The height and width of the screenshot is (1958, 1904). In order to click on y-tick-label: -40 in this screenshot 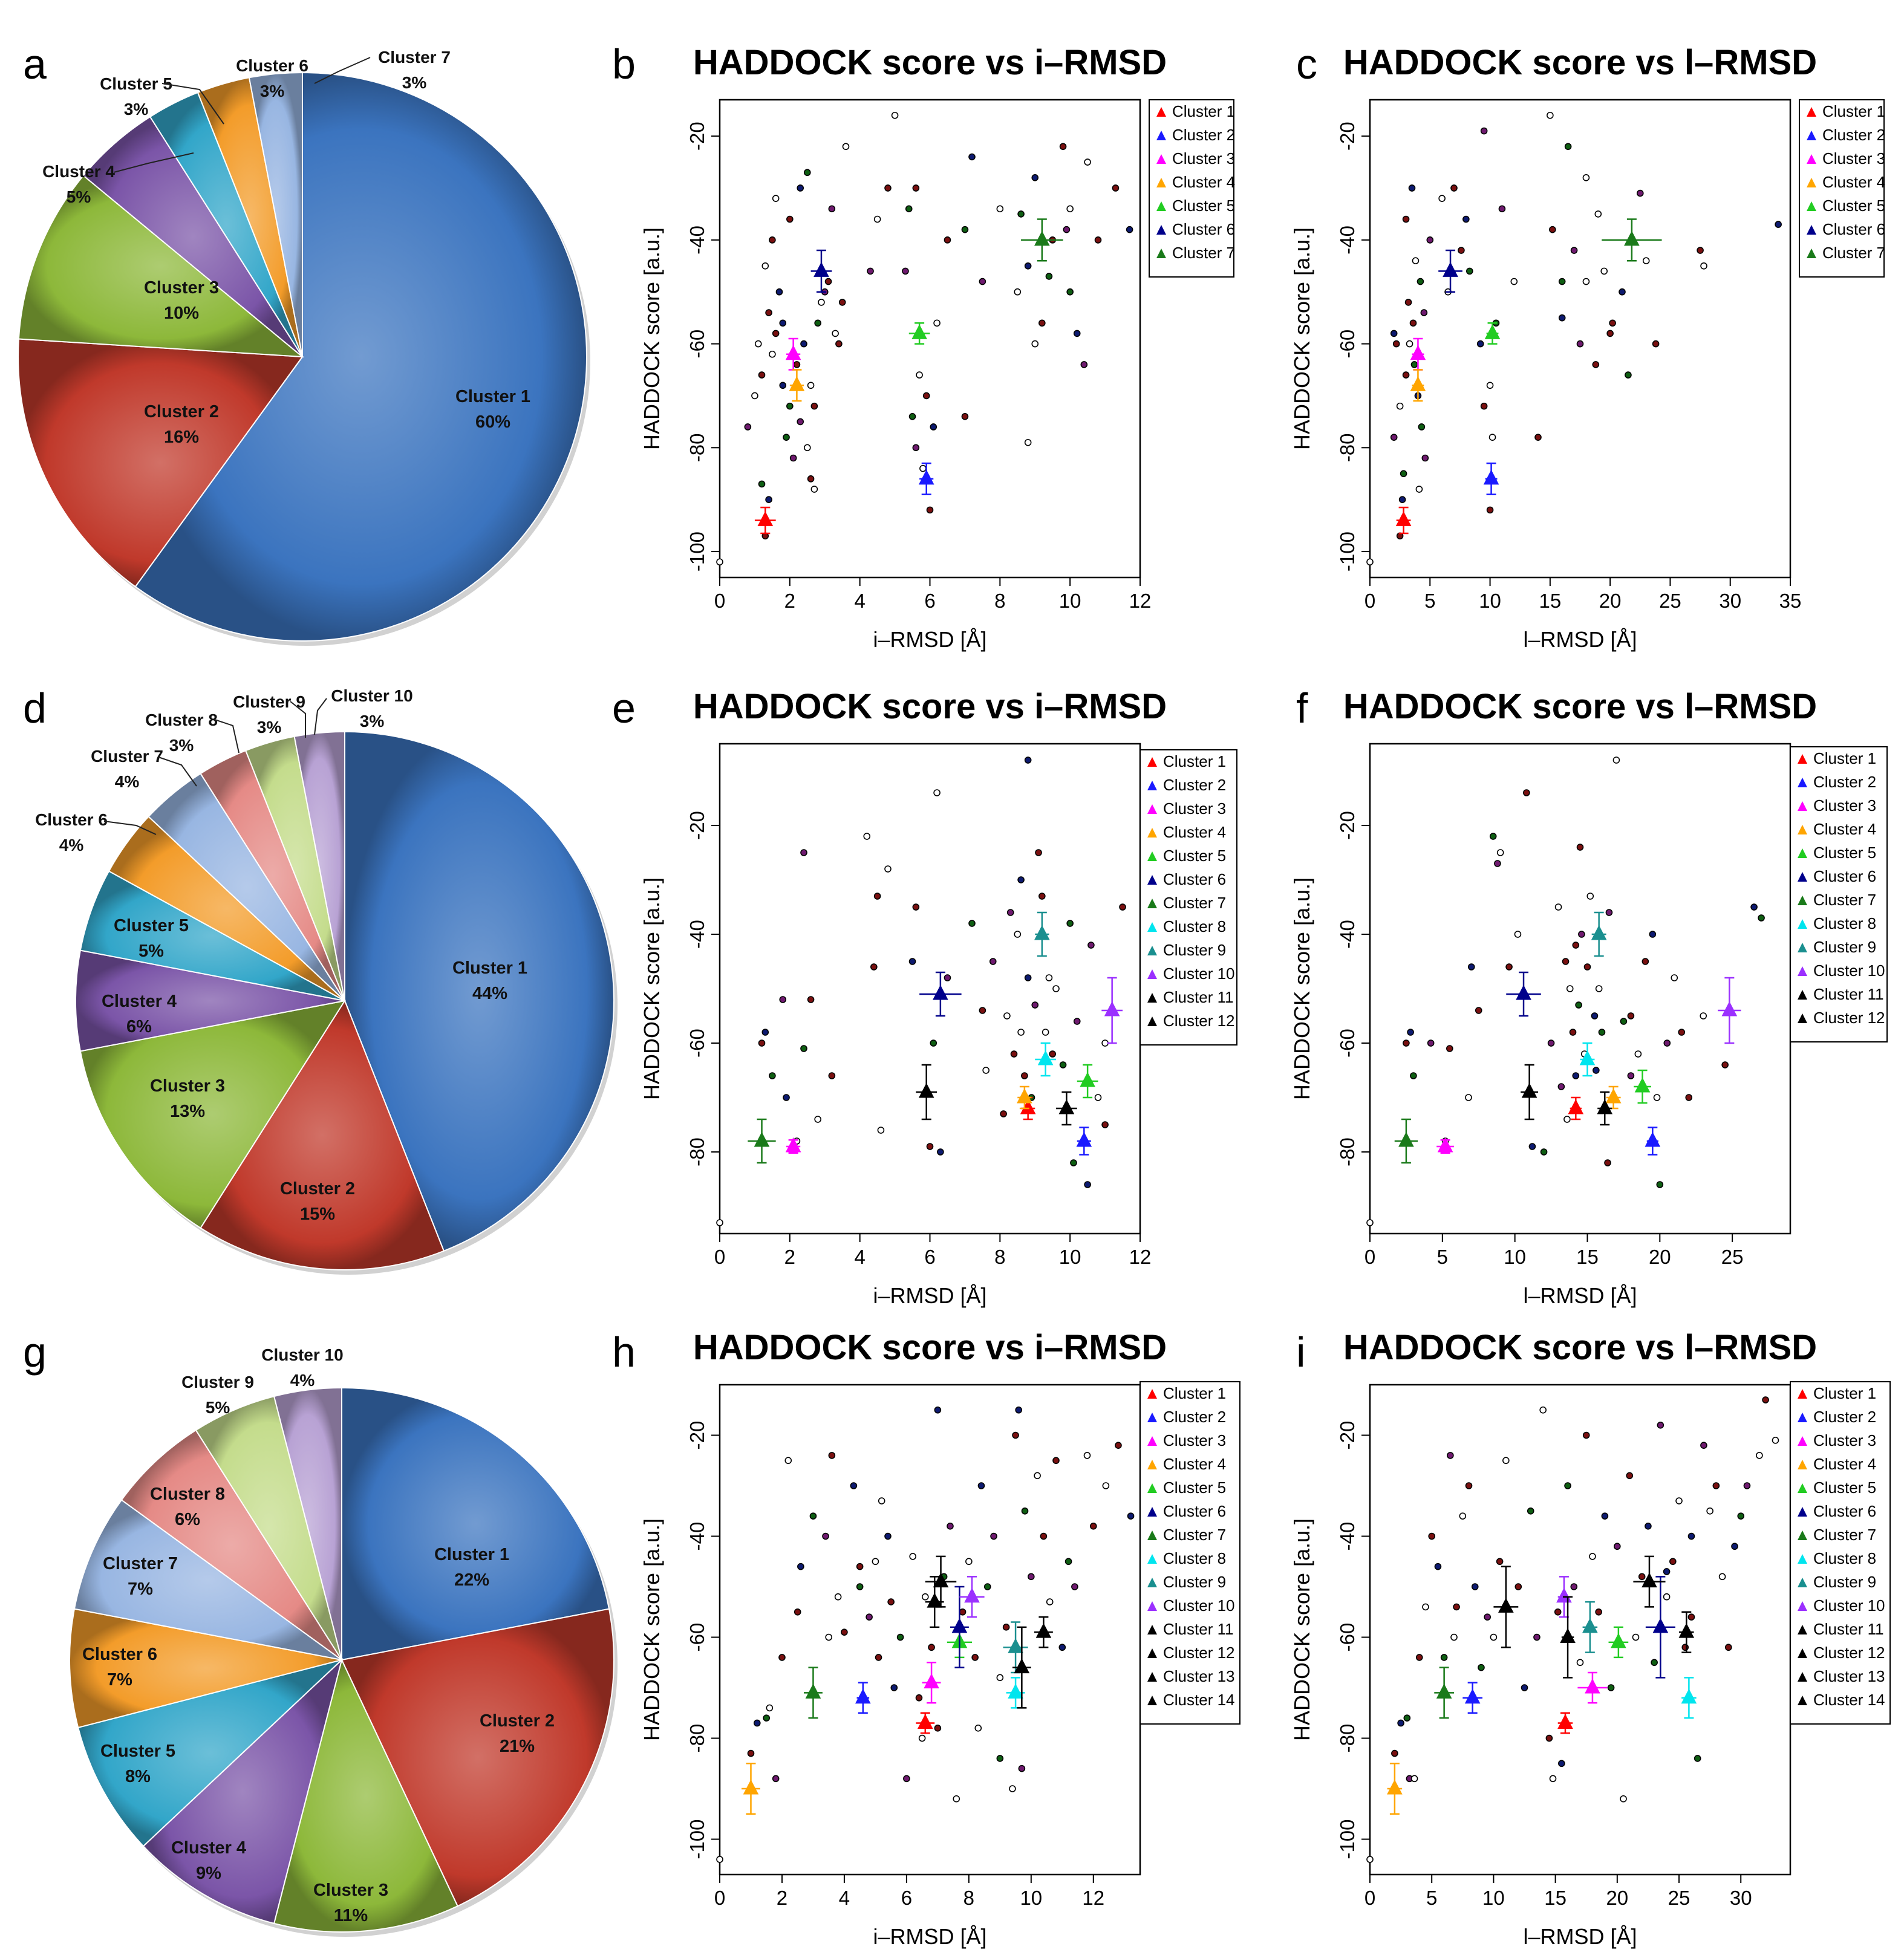, I will do `click(697, 240)`.